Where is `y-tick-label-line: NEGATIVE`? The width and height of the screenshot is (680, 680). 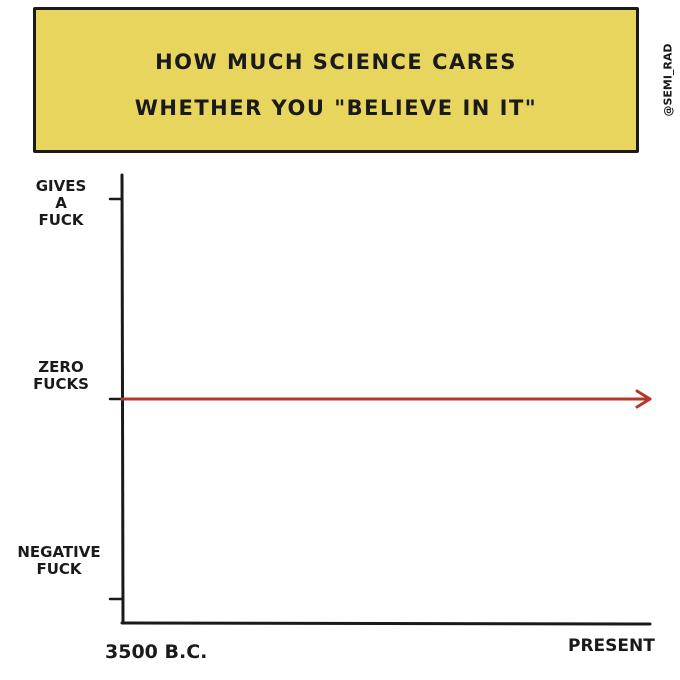
y-tick-label-line: NEGATIVE is located at coordinates (59, 552).